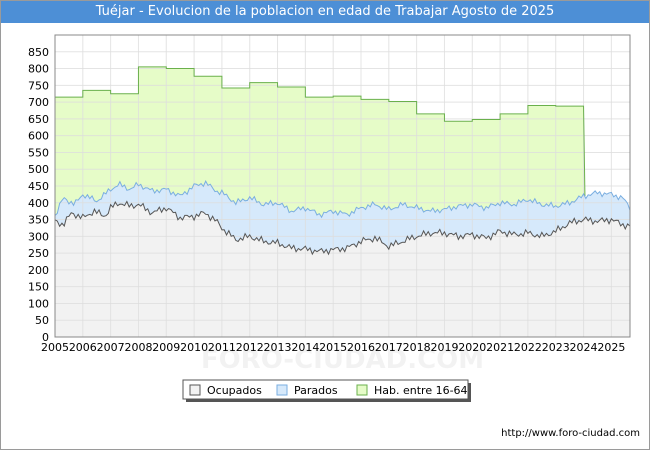  I want to click on x-tick-label: 2009, so click(166, 347).